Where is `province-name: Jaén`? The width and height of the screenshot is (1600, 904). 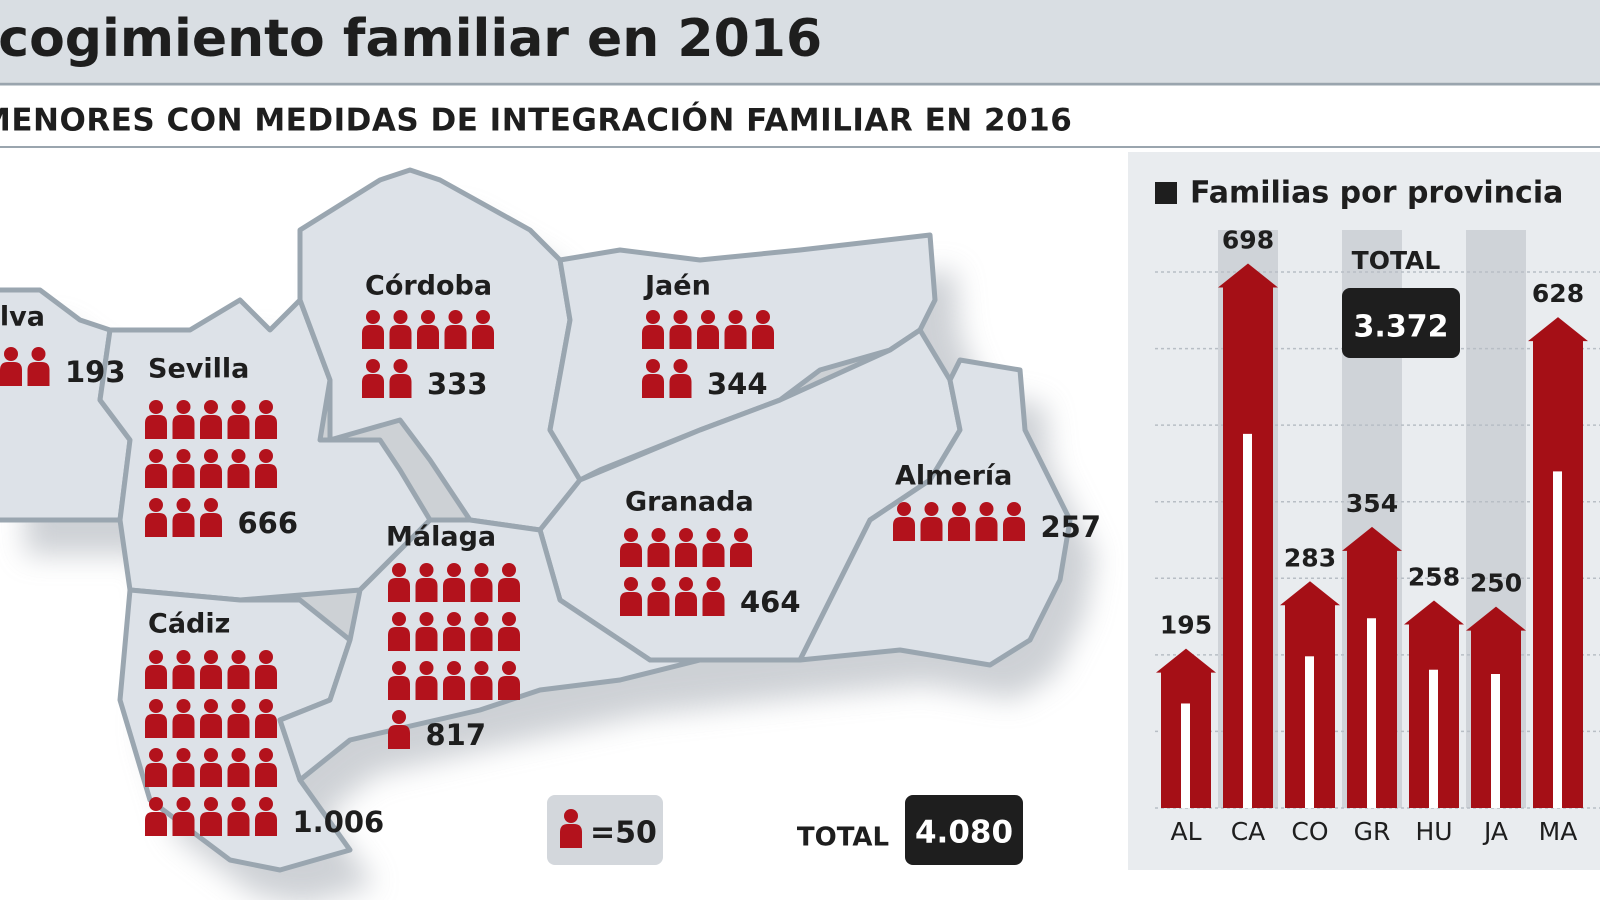 province-name: Jaén is located at coordinates (677, 286).